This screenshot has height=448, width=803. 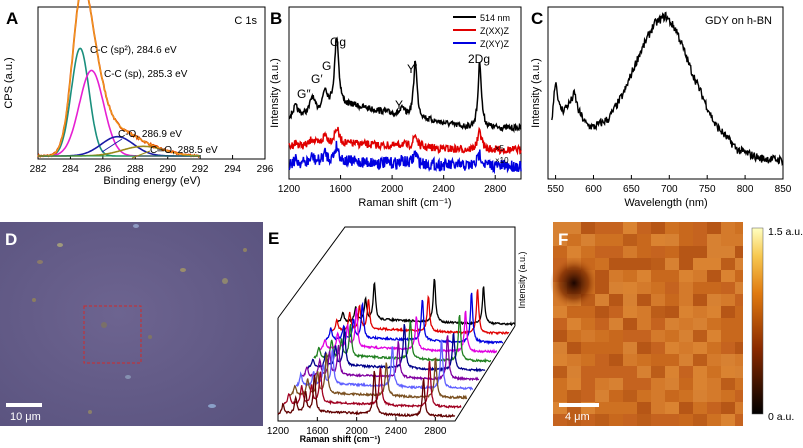 I want to click on peak-label-g: G, so click(x=326, y=66).